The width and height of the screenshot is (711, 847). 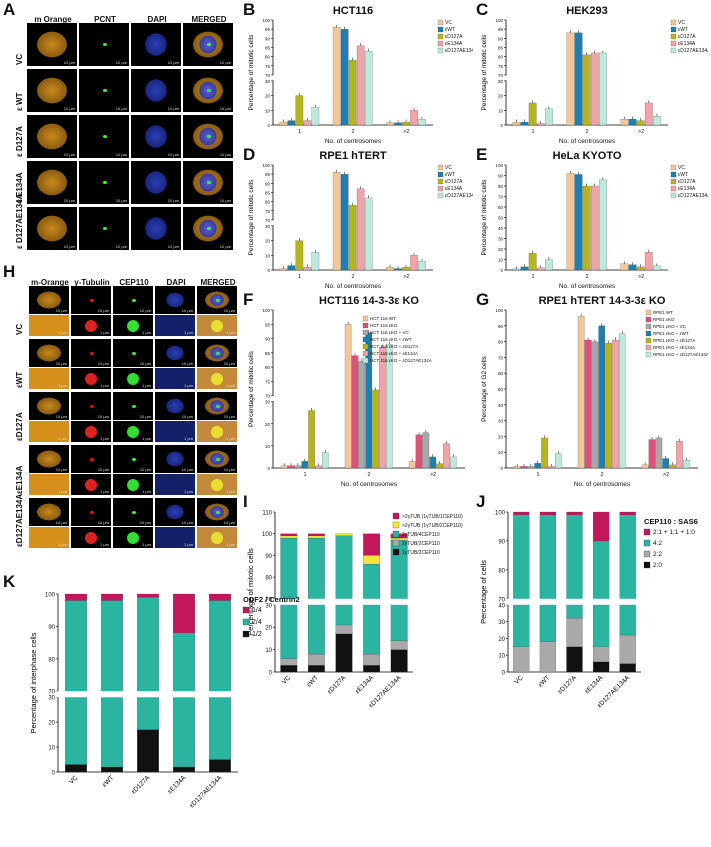 What do you see at coordinates (368, 475) in the screenshot?
I see `x-tick-label: 2` at bounding box center [368, 475].